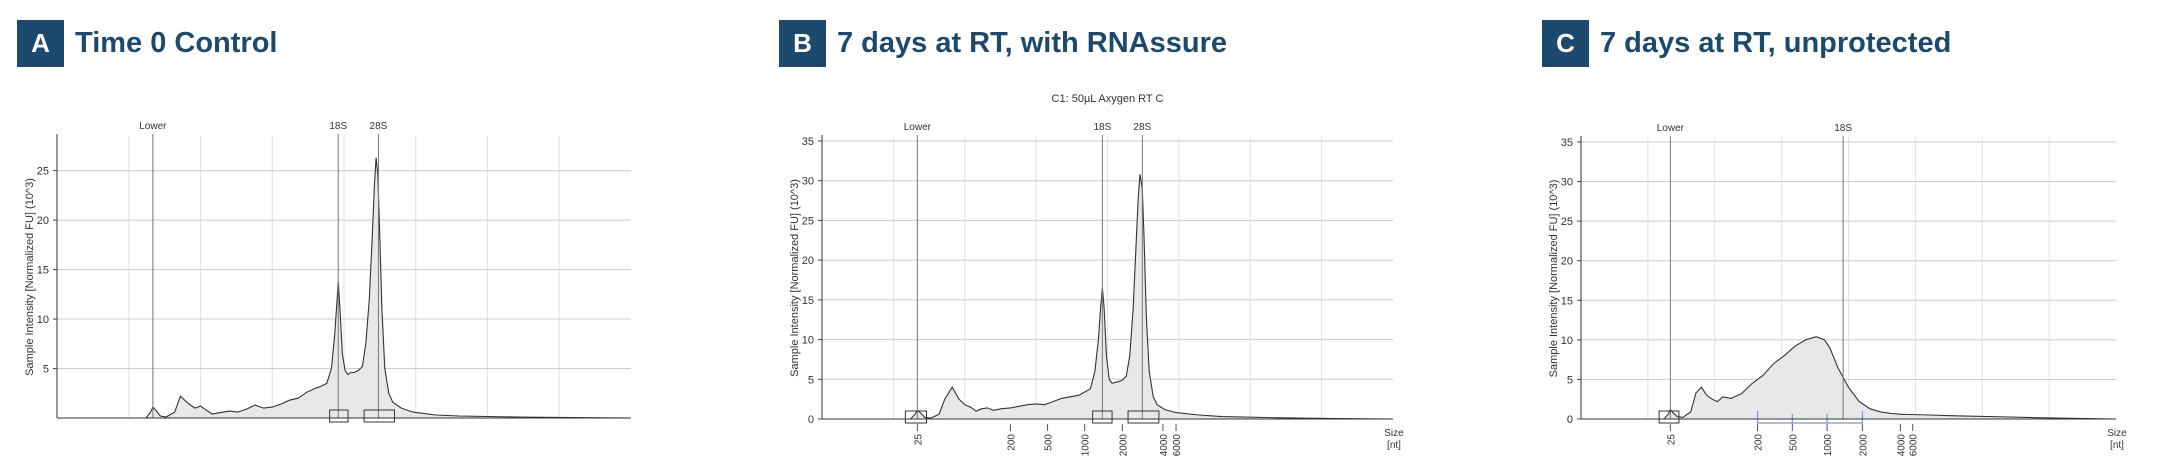 The height and width of the screenshot is (474, 2176). I want to click on chart-title: C1: 50µL Axygen RT C, so click(1108, 99).